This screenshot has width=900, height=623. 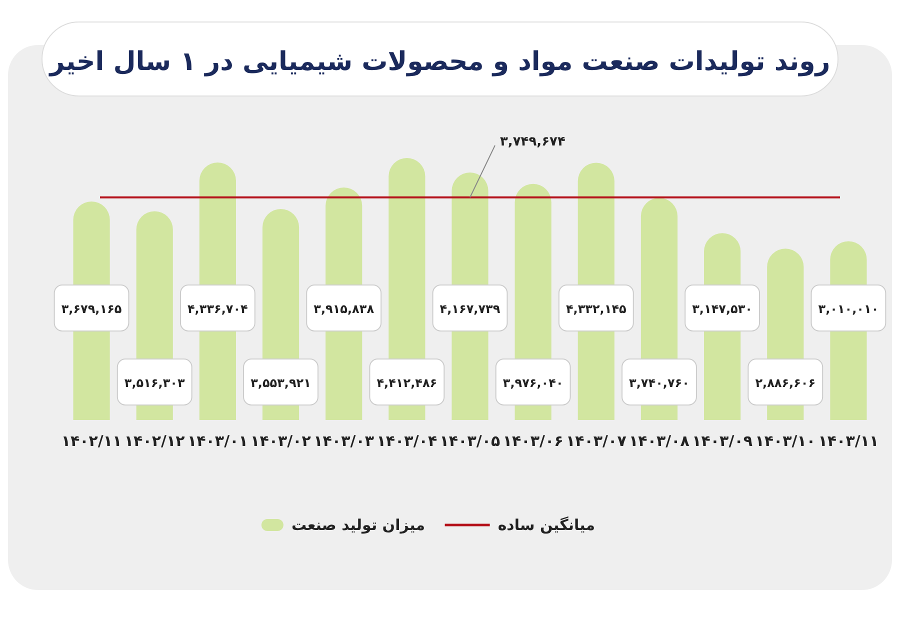 I want to click on data-label: ۳,۹۷۶,۰۴۰, so click(x=533, y=383).